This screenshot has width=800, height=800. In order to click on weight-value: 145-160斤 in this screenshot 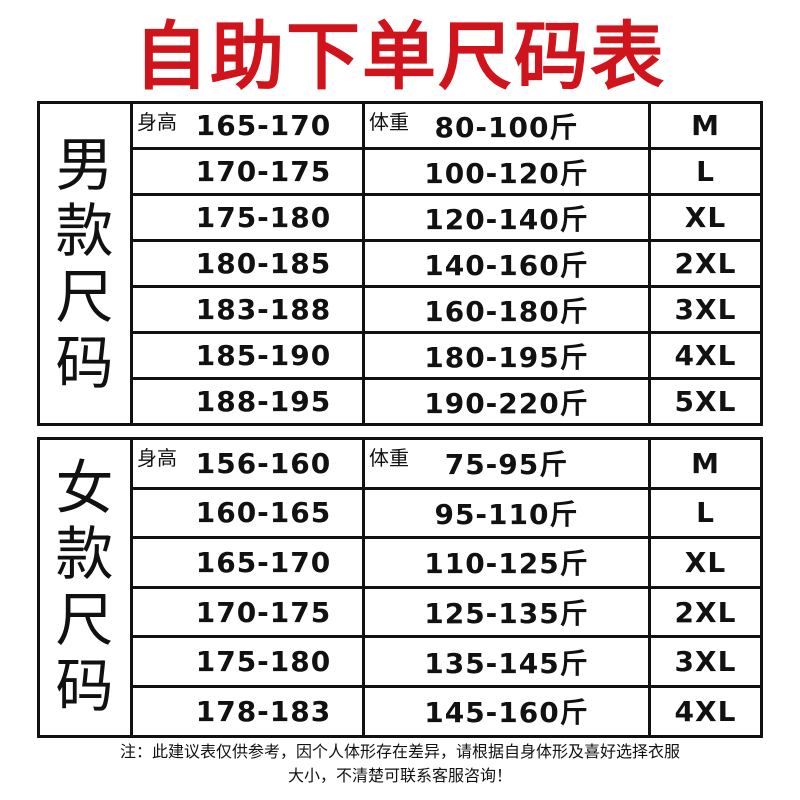, I will do `click(506, 713)`.